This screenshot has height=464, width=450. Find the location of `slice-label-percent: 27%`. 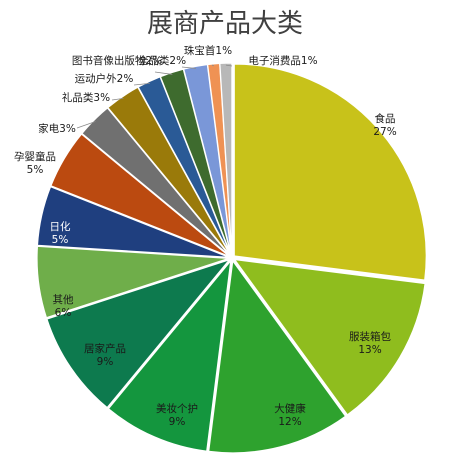

slice-label-percent: 27% is located at coordinates (384, 132).